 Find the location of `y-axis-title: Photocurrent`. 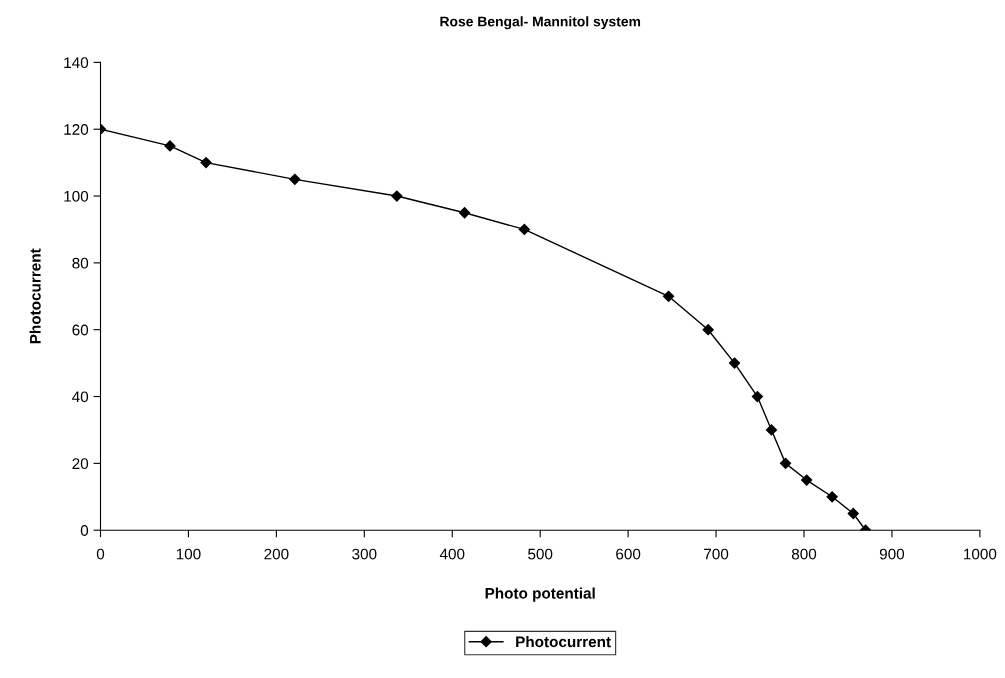

y-axis-title: Photocurrent is located at coordinates (35, 296).